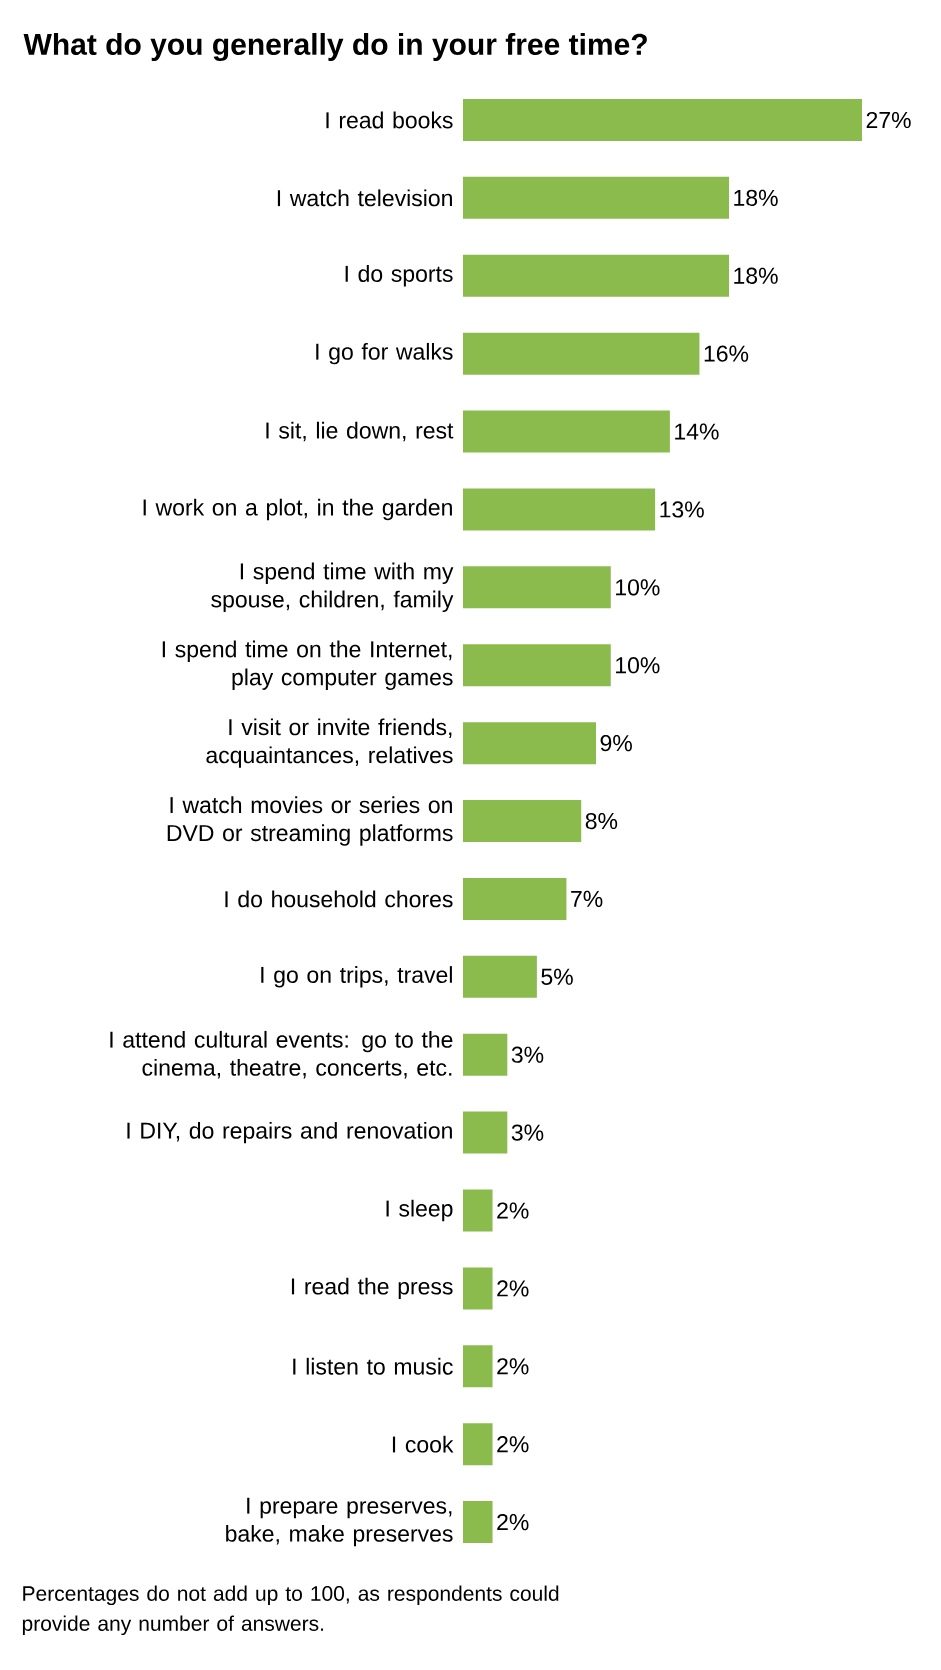 The image size is (941, 1670). What do you see at coordinates (307, 665) in the screenshot?
I see `y-tick-label: I spend time on the Internet, play computer games` at bounding box center [307, 665].